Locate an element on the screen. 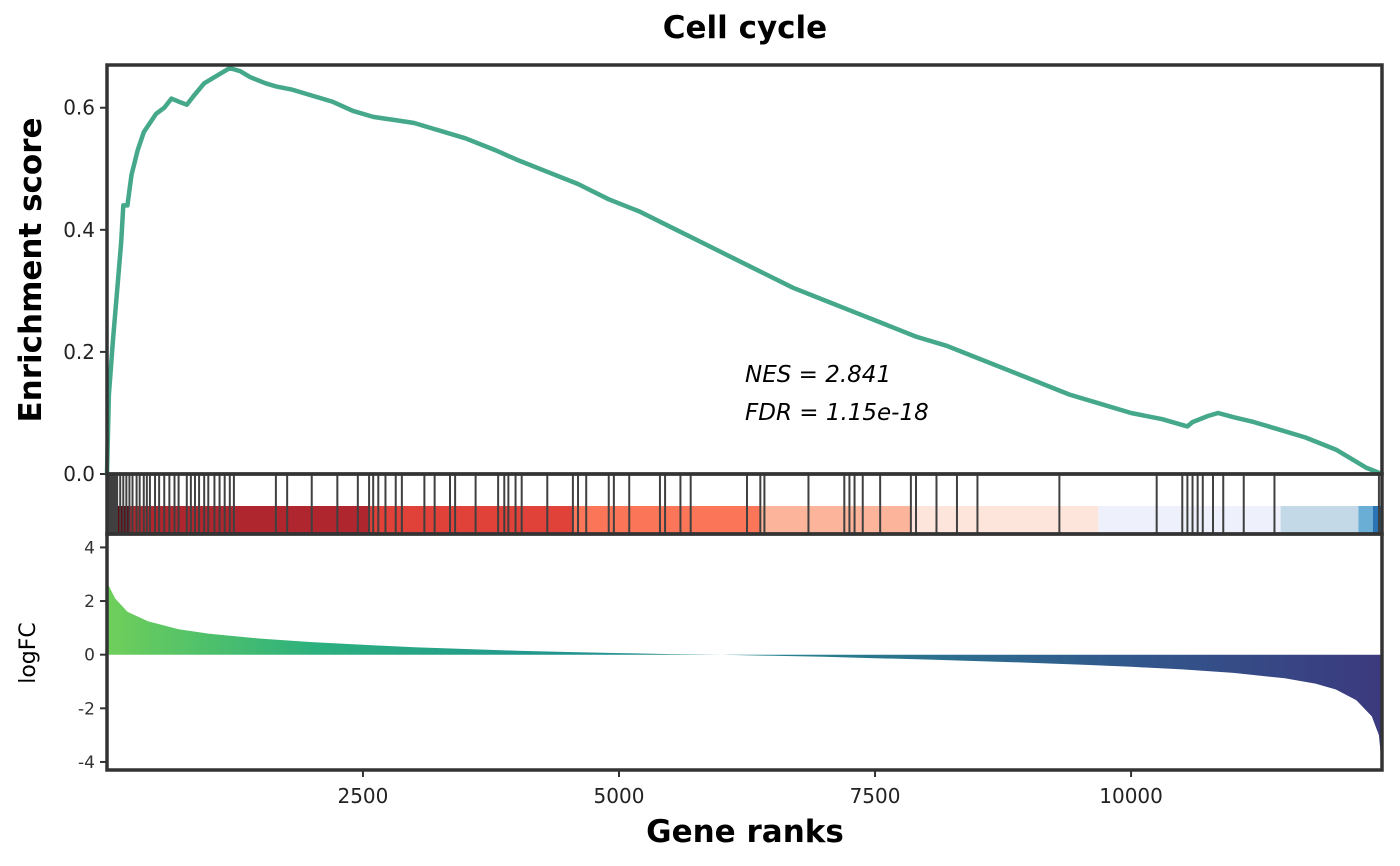 The width and height of the screenshot is (1400, 866). enrichment-y-tick-label: 0.4 is located at coordinates (79, 230).